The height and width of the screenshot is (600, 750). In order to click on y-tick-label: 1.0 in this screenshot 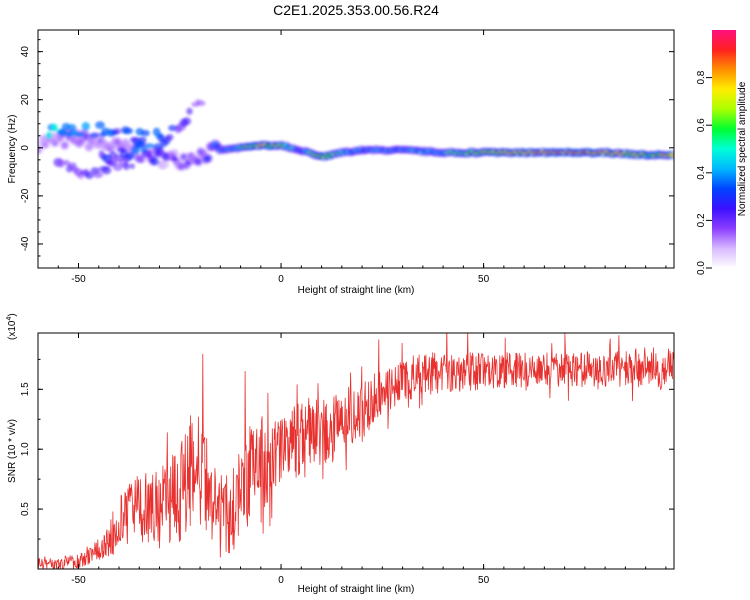, I will do `click(25, 449)`.